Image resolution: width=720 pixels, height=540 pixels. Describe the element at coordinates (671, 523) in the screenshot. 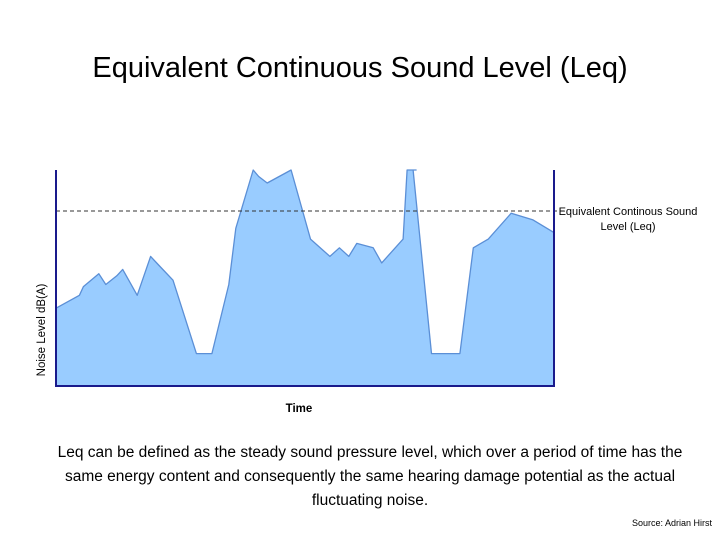

I see `source-note: Source: Adrian Hirst` at that location.